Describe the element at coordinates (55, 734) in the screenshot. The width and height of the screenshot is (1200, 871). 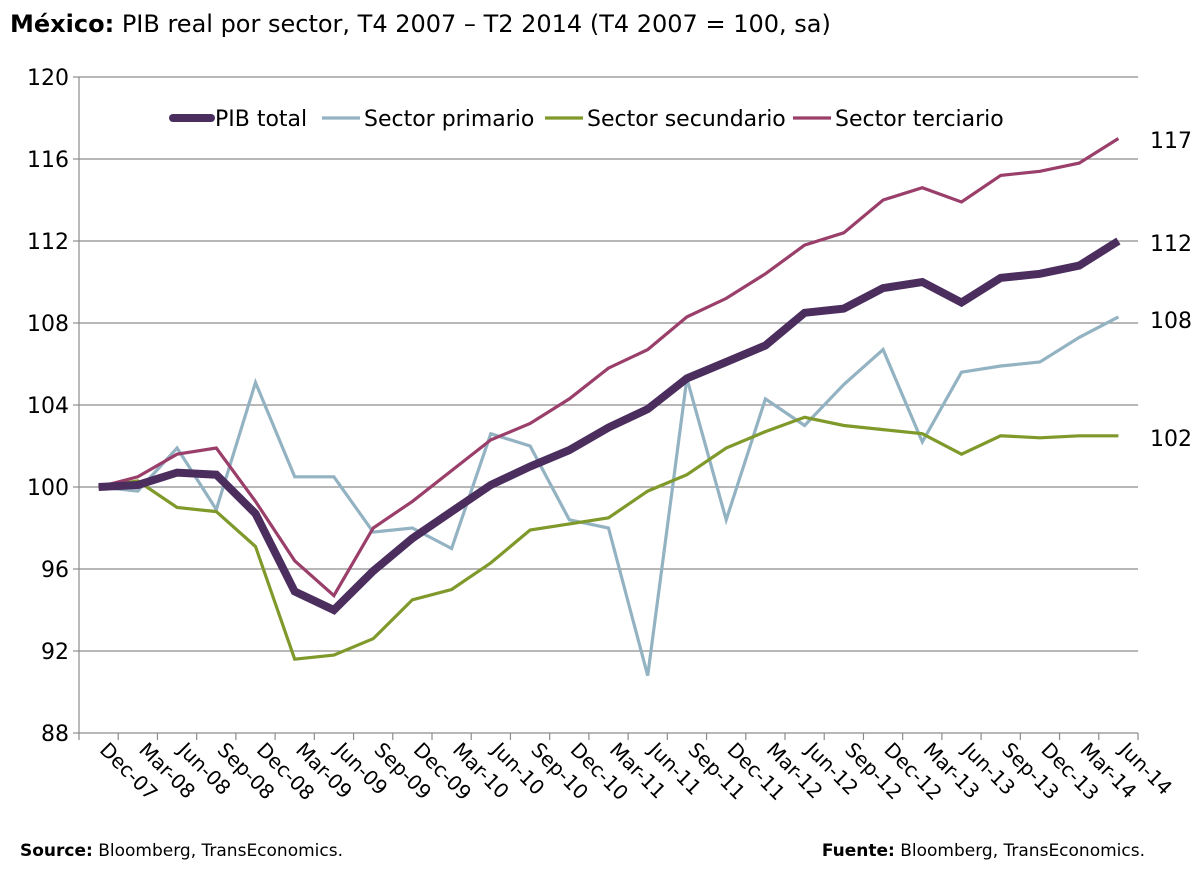
I see `y-tick-label: 88` at that location.